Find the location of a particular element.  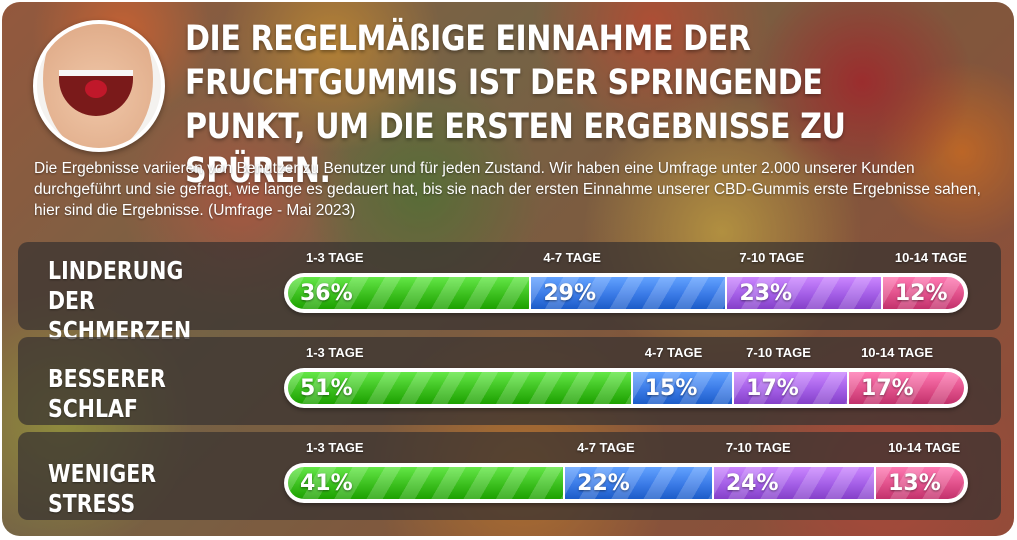

row-label: WENIGER STRESS is located at coordinates (142, 489).